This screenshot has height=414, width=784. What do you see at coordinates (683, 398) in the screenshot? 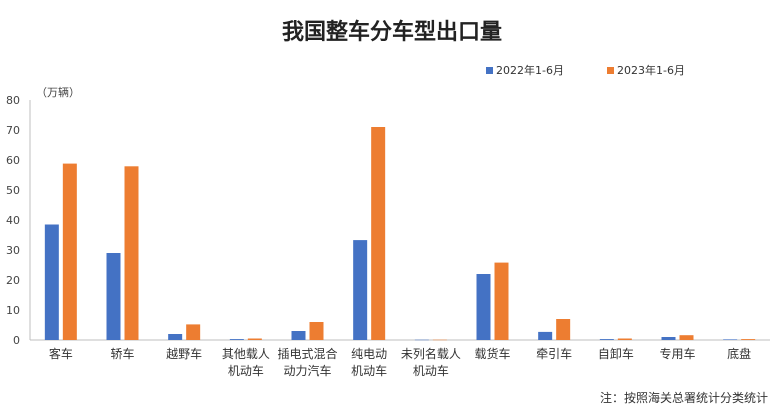
I see `footnote: 注：按照海关总署统计分类统计` at bounding box center [683, 398].